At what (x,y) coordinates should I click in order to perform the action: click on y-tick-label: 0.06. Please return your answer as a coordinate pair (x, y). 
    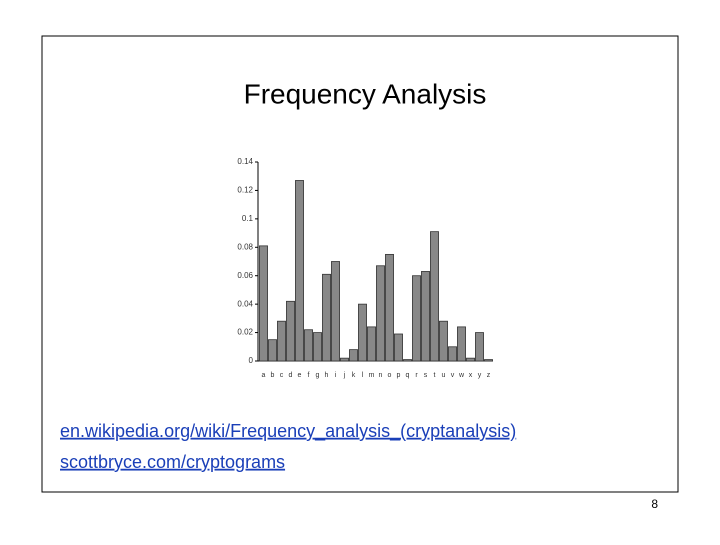
    Looking at the image, I should click on (245, 275).